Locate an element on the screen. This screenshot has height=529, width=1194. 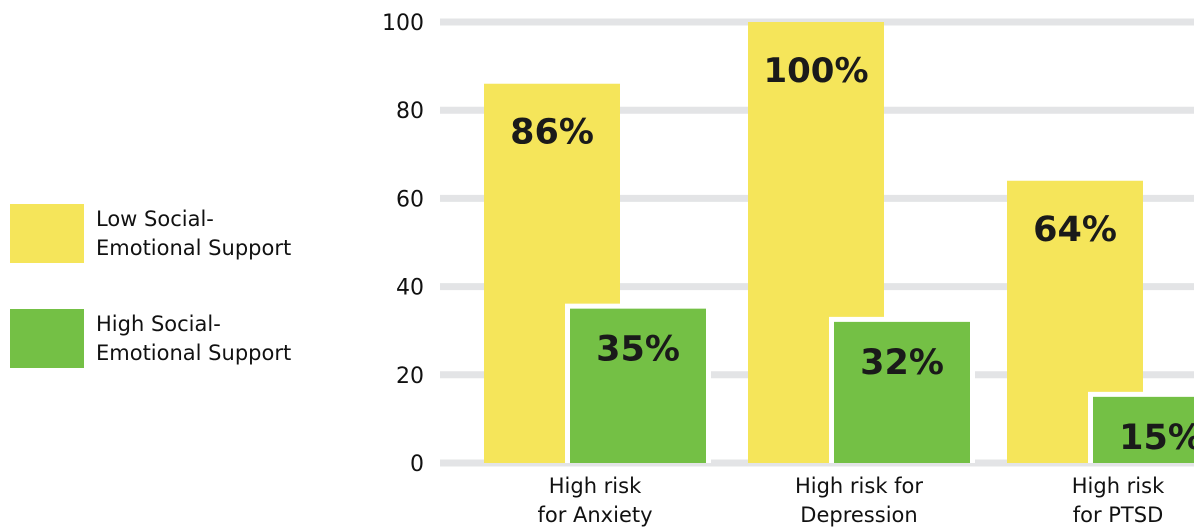
y-axis-ticks: 0 20 40 60 80 100 is located at coordinates (403, 244).